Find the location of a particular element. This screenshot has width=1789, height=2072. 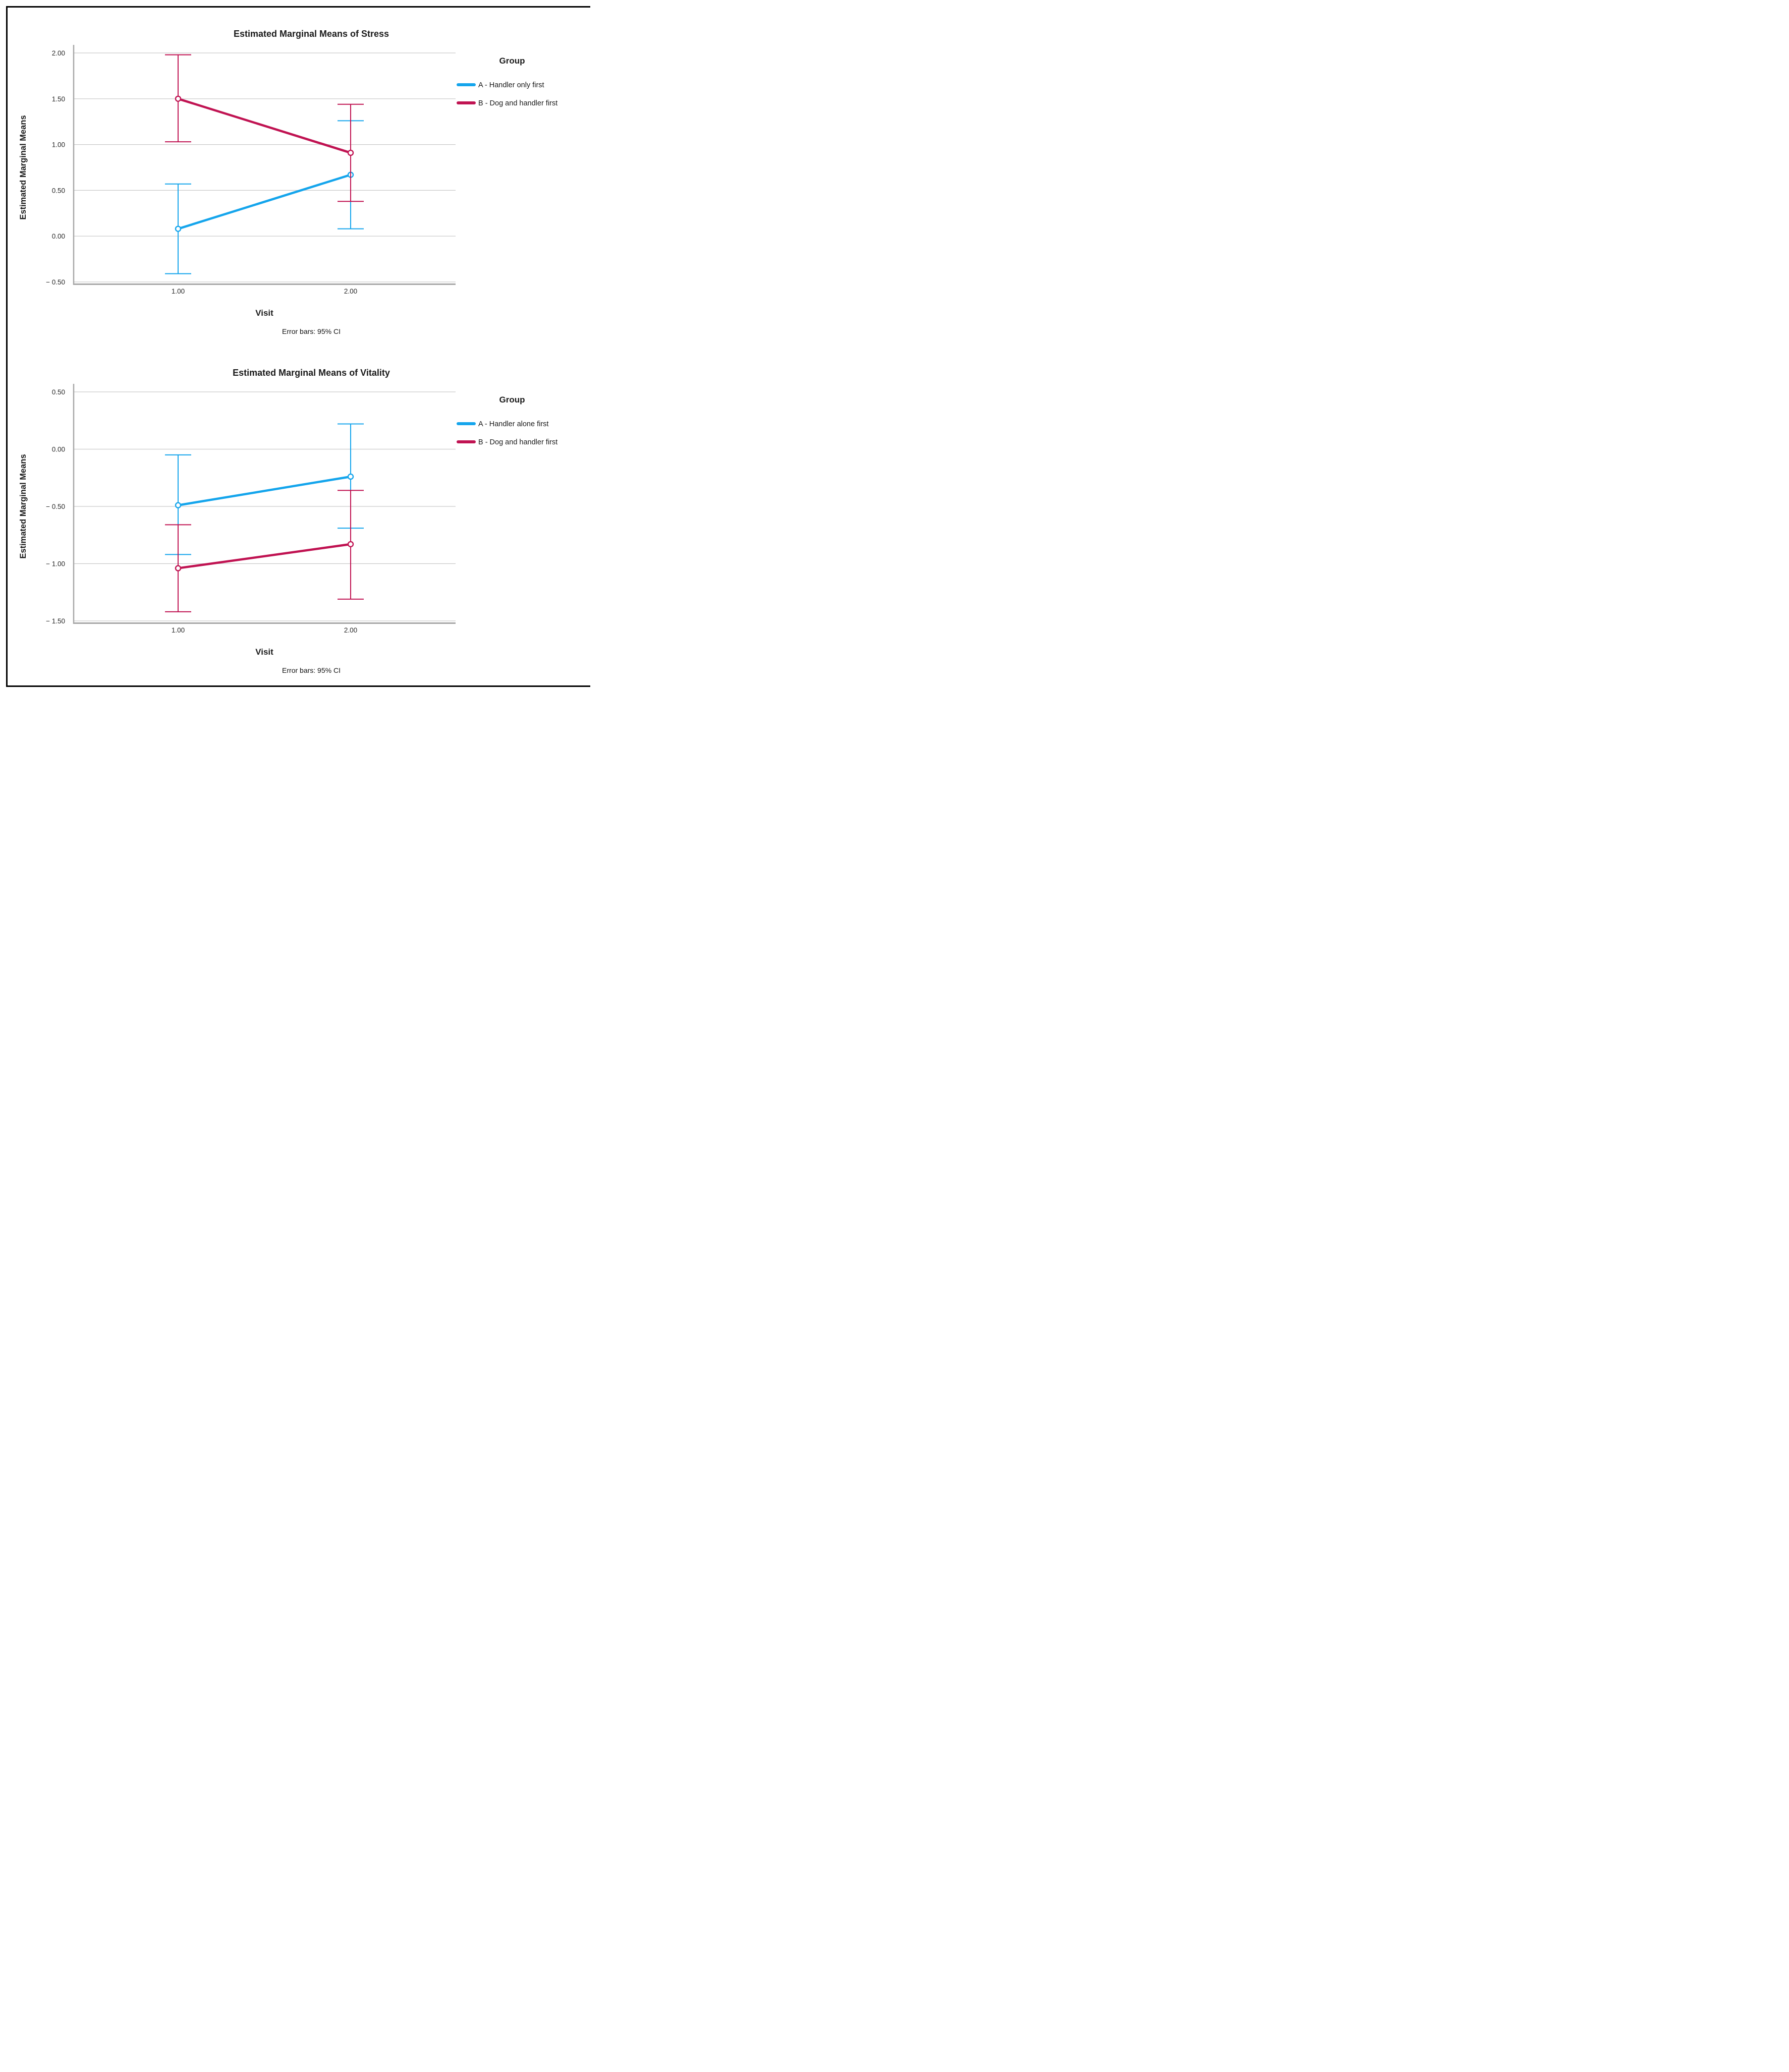

chart-title: Estimated Marginal Means of Vitality is located at coordinates (311, 373).